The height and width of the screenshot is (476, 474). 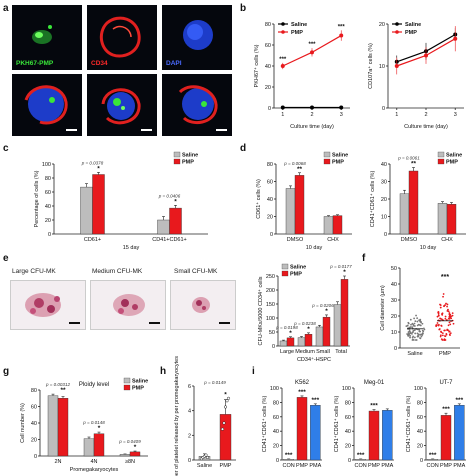 What do you see at coordinates (382, 67) in the screenshot?
I see `y-tick-label: 10` at bounding box center [382, 67].